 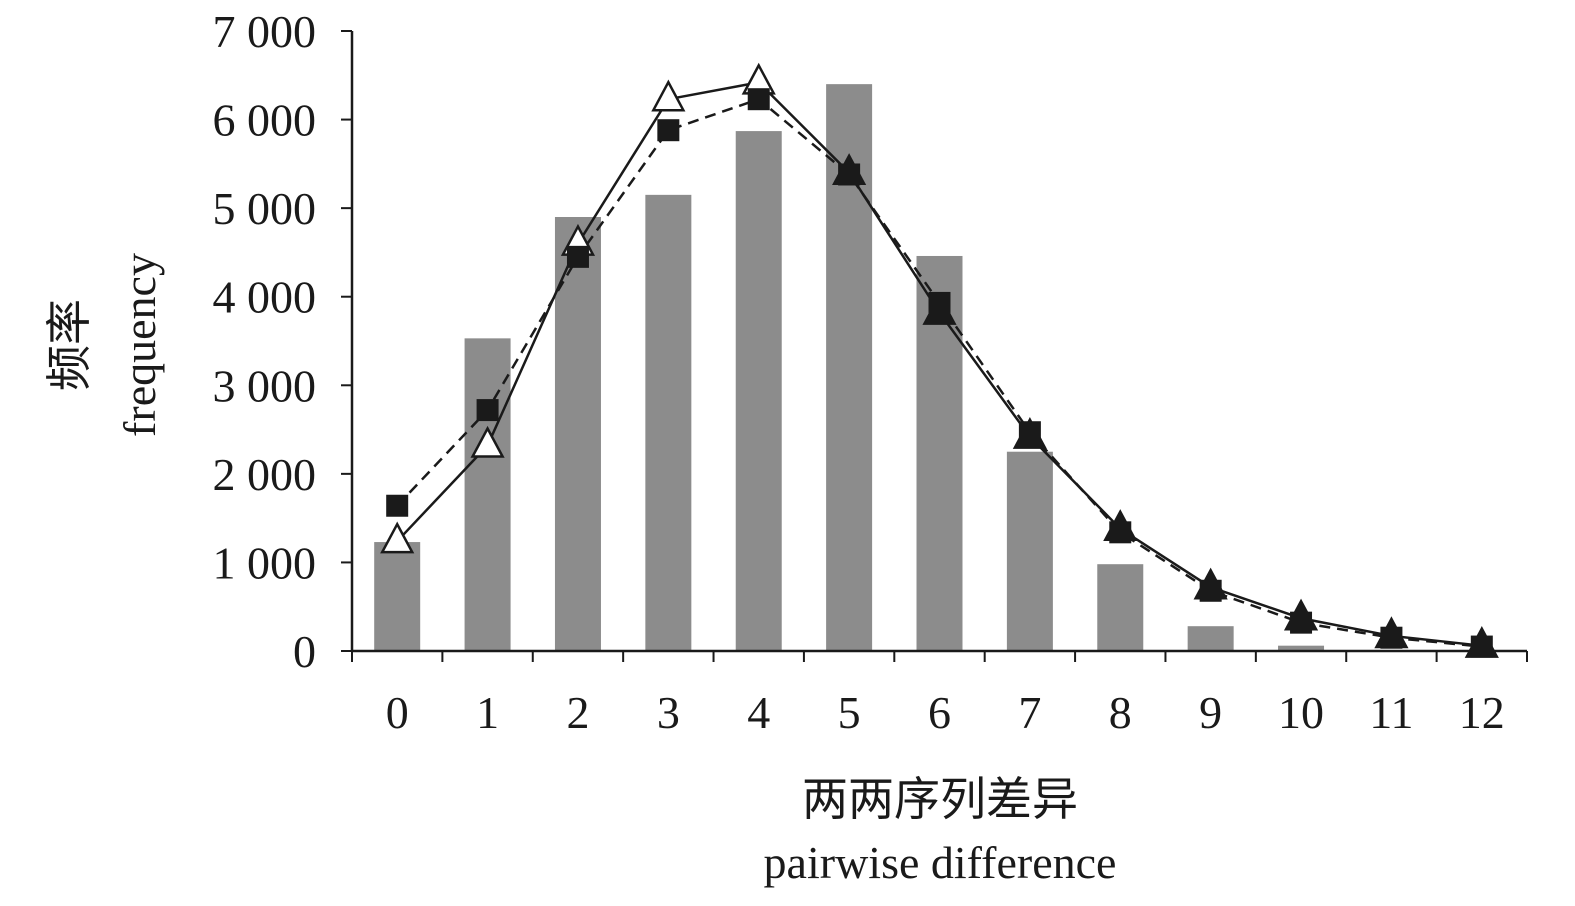 What do you see at coordinates (265, 31) in the screenshot?
I see `y-tick-label: 7 000` at bounding box center [265, 31].